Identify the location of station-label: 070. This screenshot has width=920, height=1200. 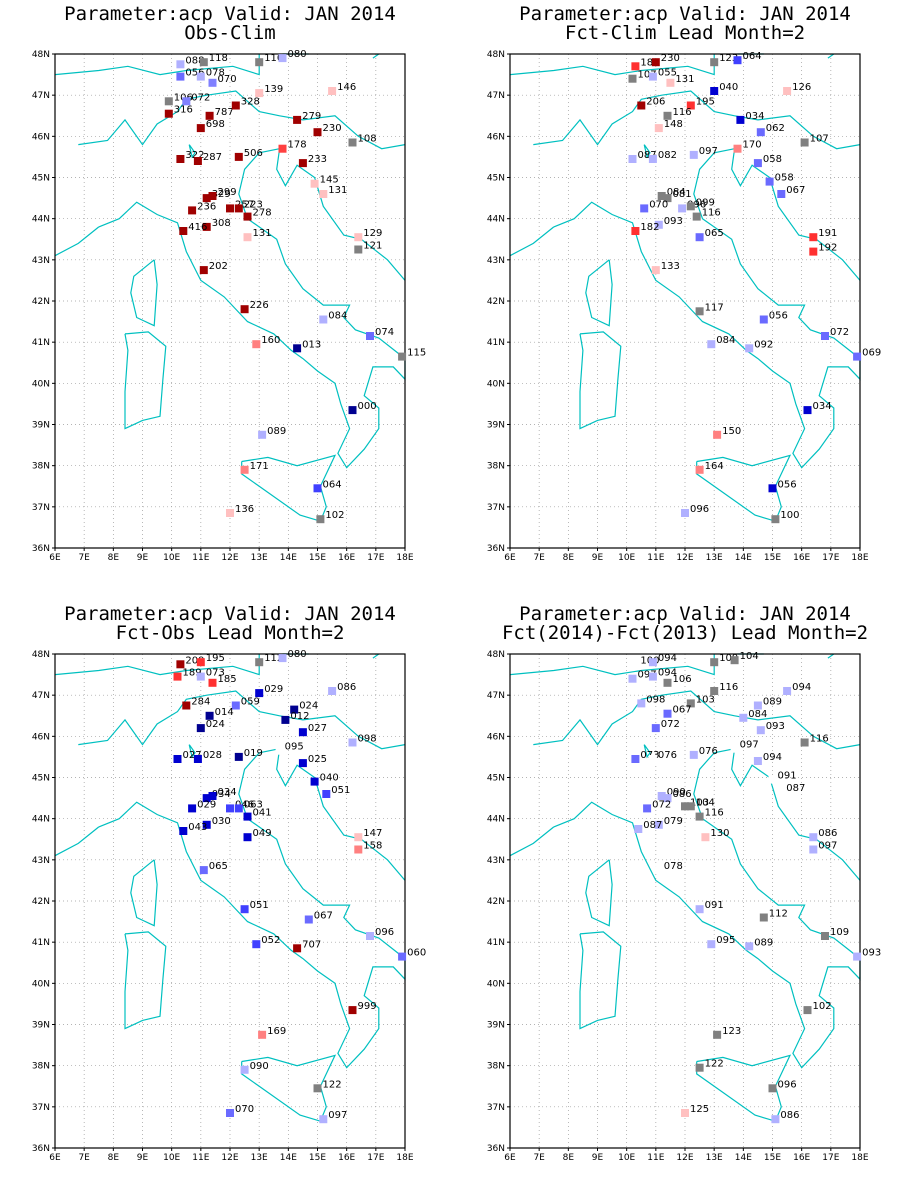
(227, 79).